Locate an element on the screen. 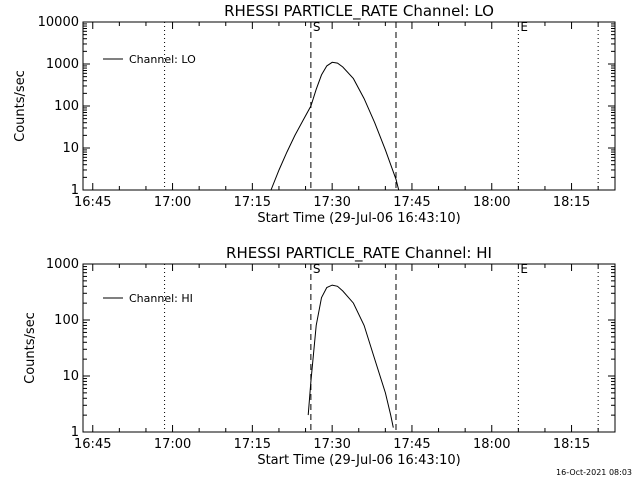 This screenshot has width=640, height=480. lo-x-tick-label: 18:00 is located at coordinates (491, 202).